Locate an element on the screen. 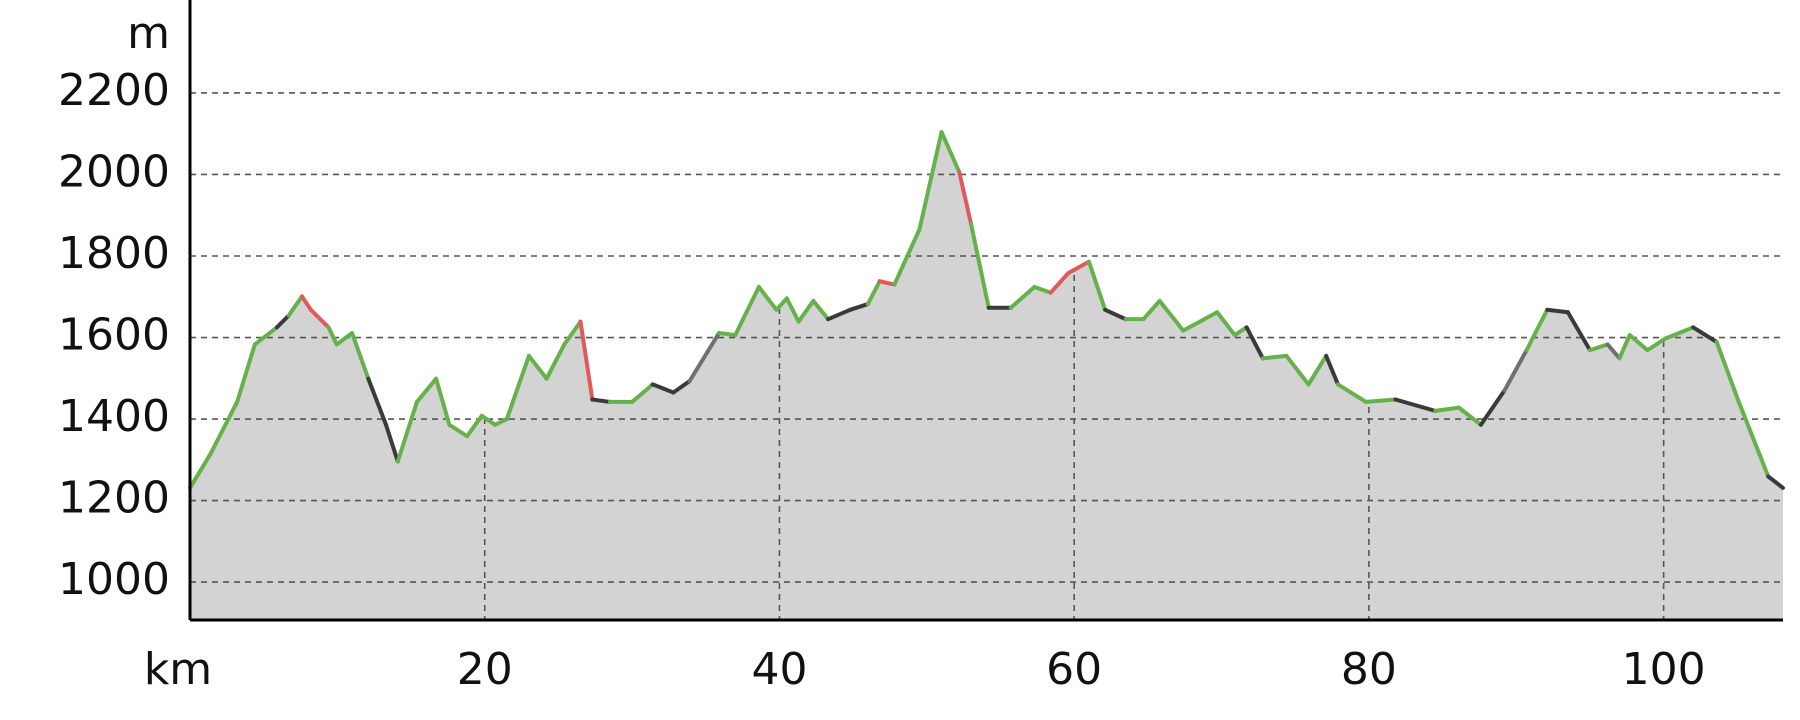 This screenshot has width=1800, height=720. x-tick-label: 100 is located at coordinates (1664, 669).